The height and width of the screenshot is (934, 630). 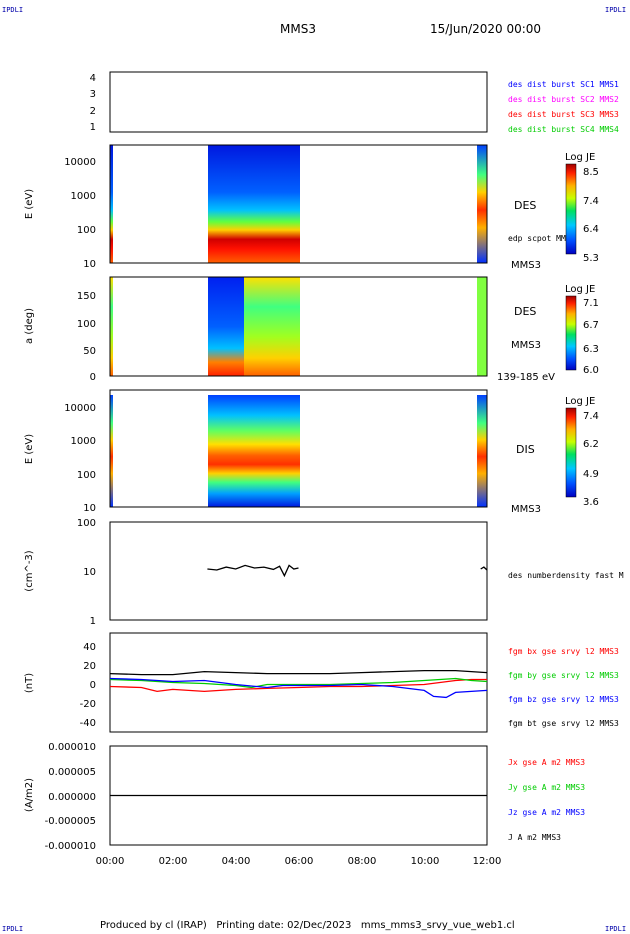 What do you see at coordinates (526, 265) in the screenshot?
I see `panel-2-bottom-label: MMS3` at bounding box center [526, 265].